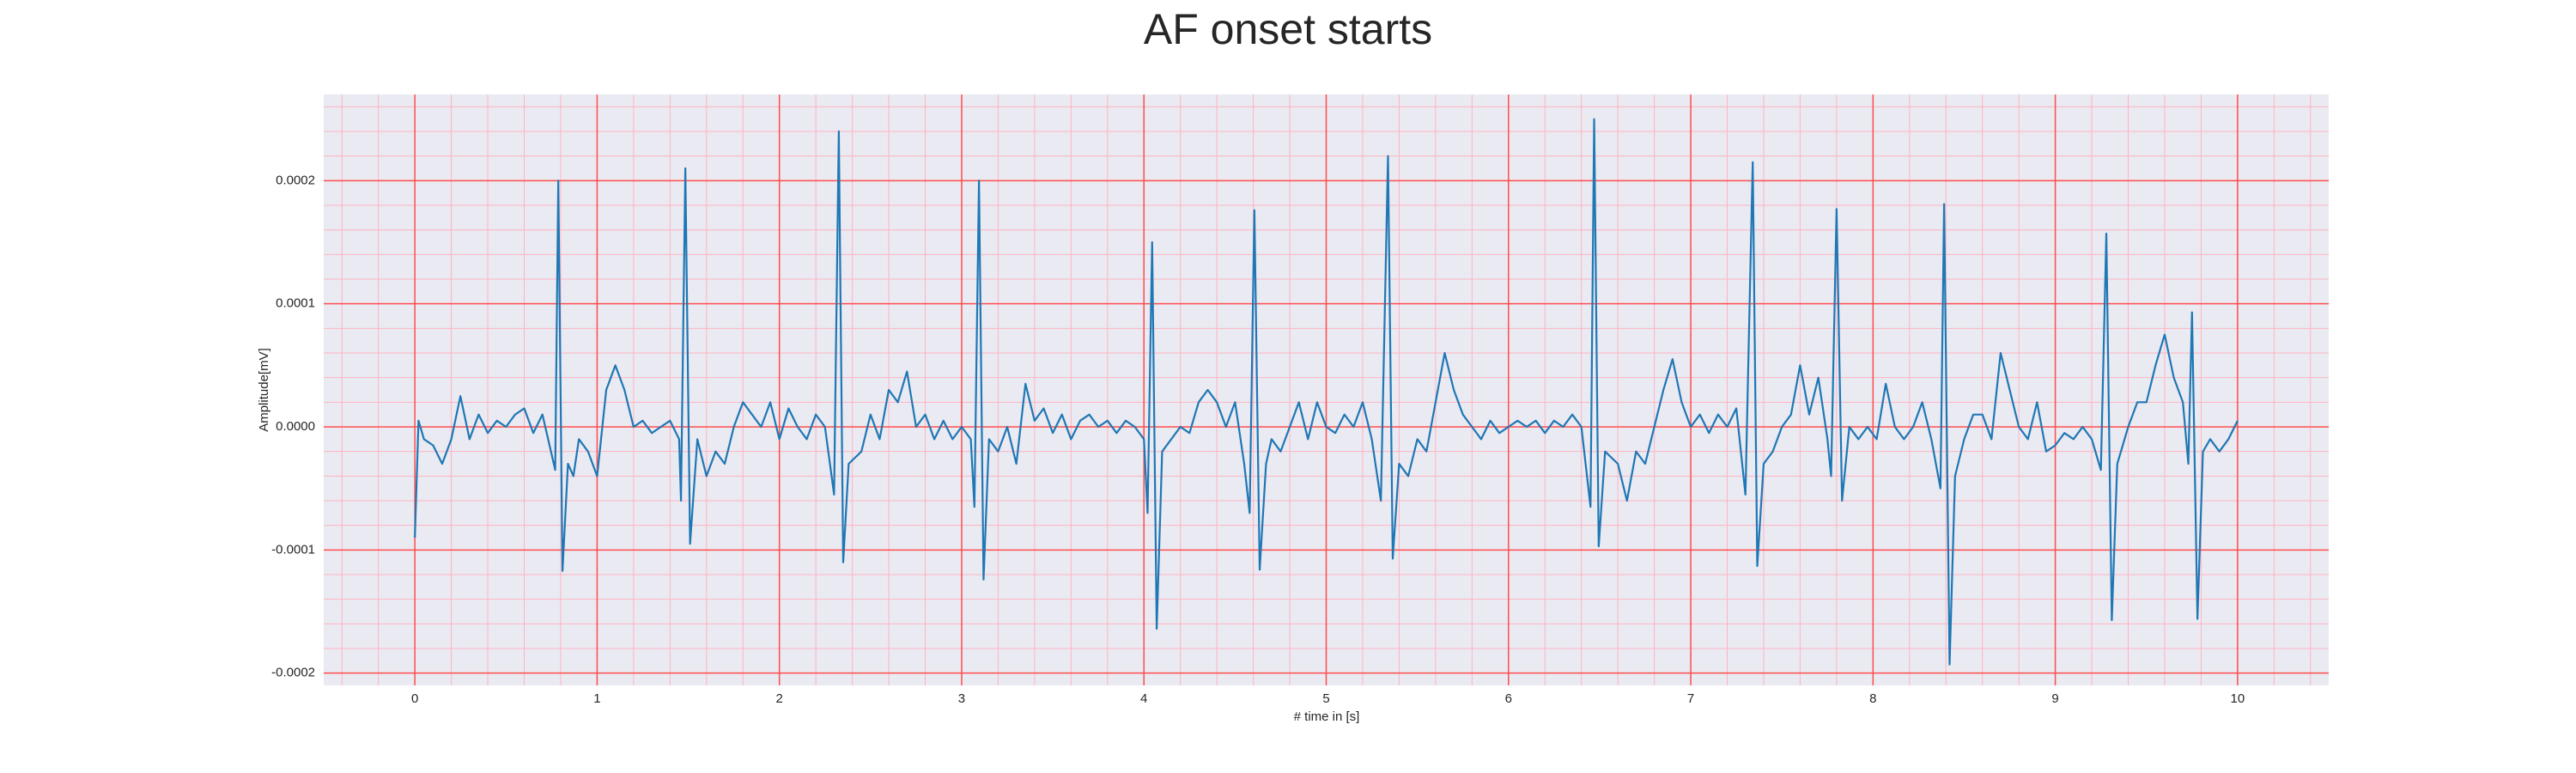  Describe the element at coordinates (1690, 698) in the screenshot. I see `x-tick-label: 7` at that location.